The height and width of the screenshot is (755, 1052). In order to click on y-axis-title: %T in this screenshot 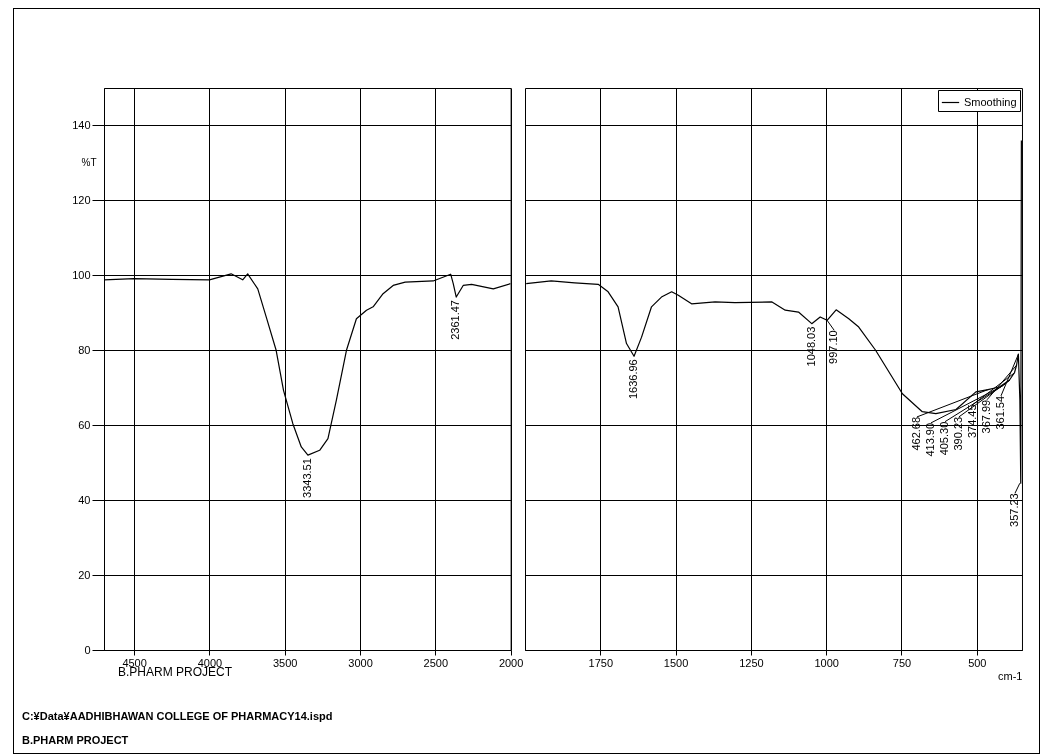, I will do `click(89, 162)`.